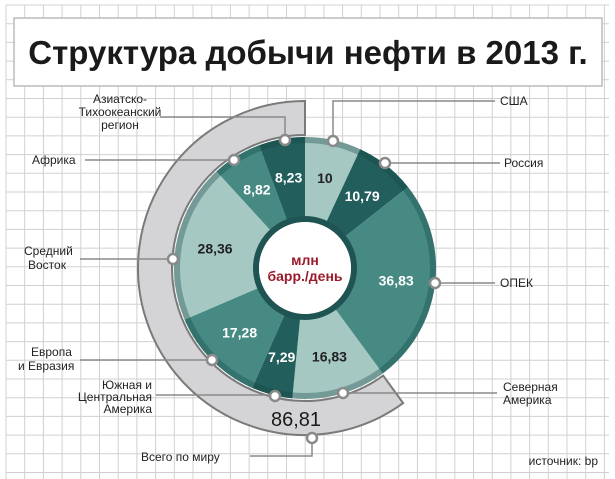 The image size is (615, 479). Describe the element at coordinates (305, 260) in the screenshot. I see `unit-label-line1: млн` at that location.